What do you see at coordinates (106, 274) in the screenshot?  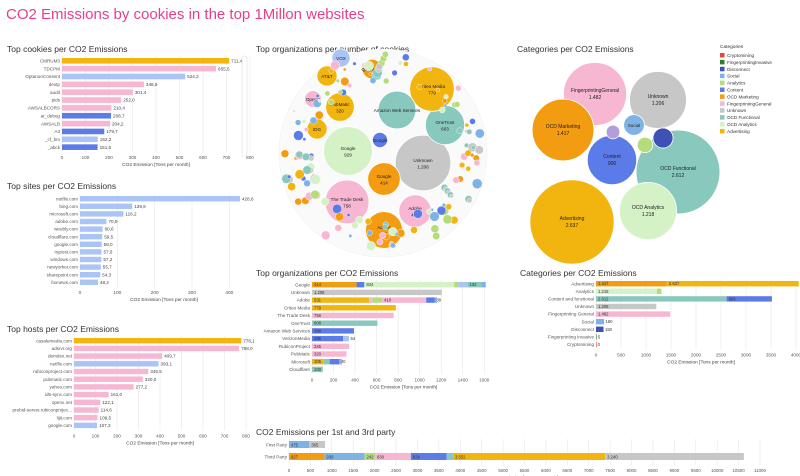 I see `sites-value-label: 54,3` at bounding box center [106, 274].